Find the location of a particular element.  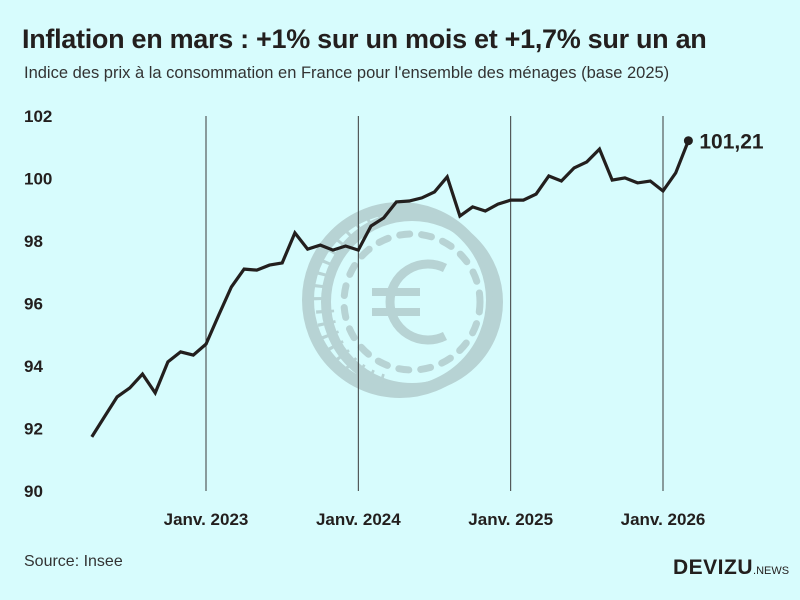

x-tick-label: Janv. 2026 is located at coordinates (663, 519).